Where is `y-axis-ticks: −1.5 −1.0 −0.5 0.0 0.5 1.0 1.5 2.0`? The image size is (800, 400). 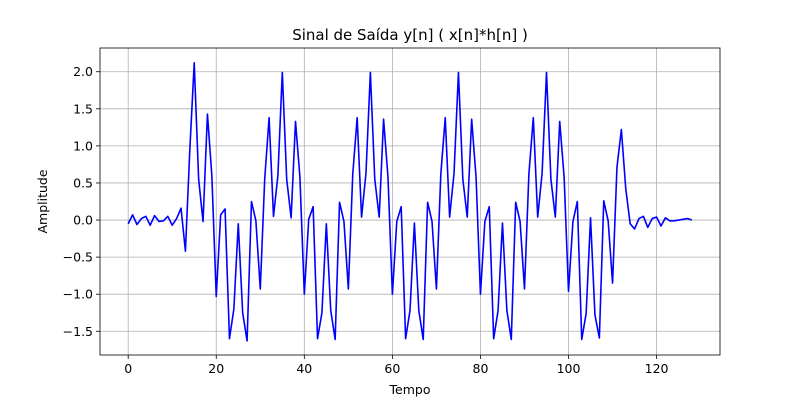
y-axis-ticks: −1.5 −1.0 −0.5 0.0 0.5 1.0 1.5 2.0 is located at coordinates (81, 201).